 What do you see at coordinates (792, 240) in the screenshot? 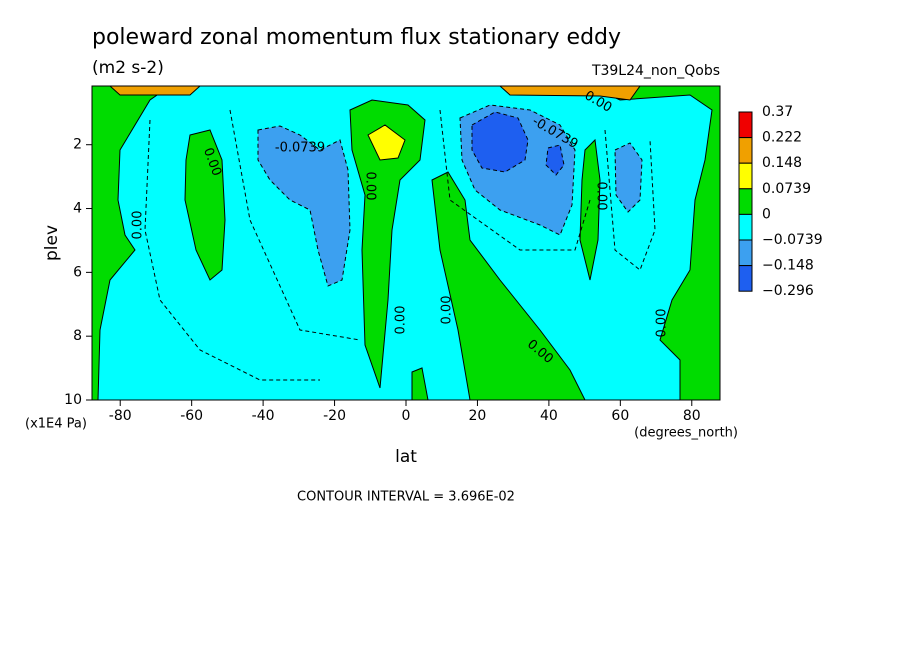
I see `colorbar-label: −0.0739` at bounding box center [792, 240].